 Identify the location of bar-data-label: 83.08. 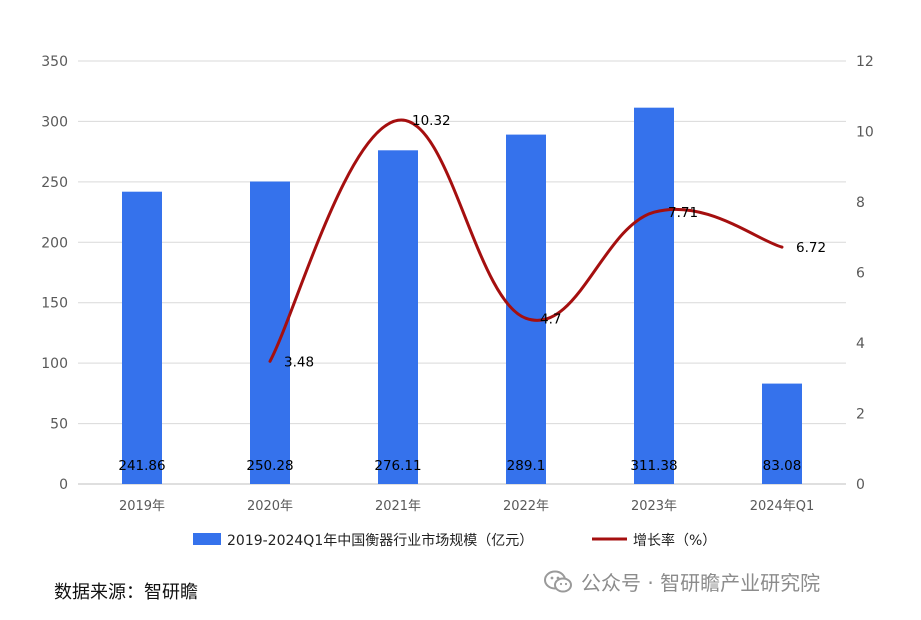
(782, 466).